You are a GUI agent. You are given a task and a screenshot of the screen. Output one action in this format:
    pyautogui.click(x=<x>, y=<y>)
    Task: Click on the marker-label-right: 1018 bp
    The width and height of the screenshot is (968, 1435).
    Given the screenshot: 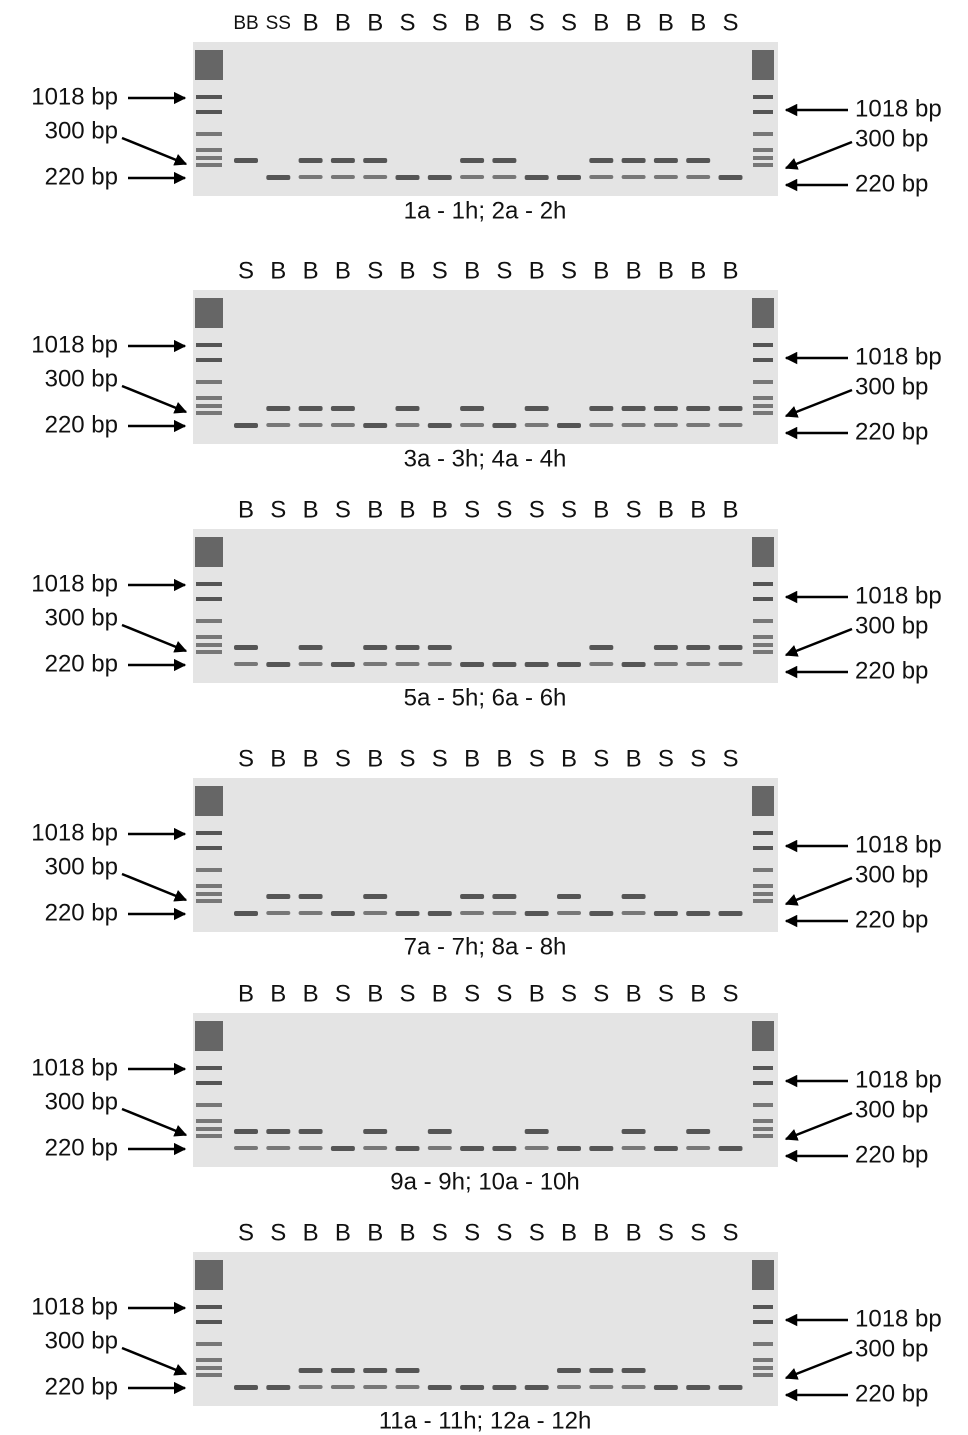 What is the action you would take?
    pyautogui.click(x=898, y=356)
    